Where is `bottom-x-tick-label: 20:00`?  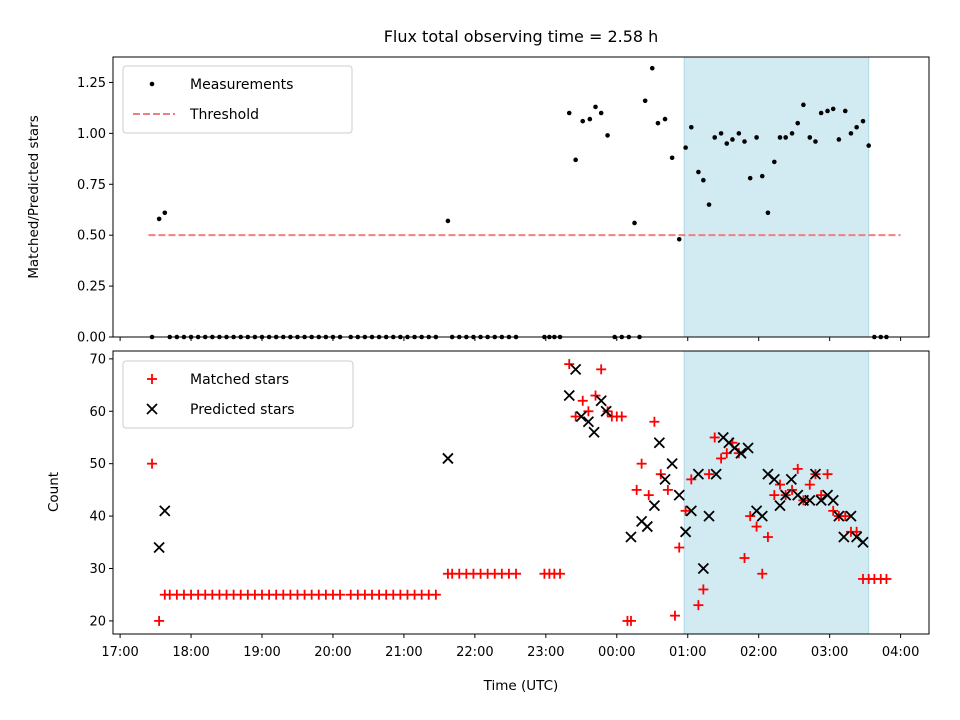 bottom-x-tick-label: 20:00 is located at coordinates (332, 652).